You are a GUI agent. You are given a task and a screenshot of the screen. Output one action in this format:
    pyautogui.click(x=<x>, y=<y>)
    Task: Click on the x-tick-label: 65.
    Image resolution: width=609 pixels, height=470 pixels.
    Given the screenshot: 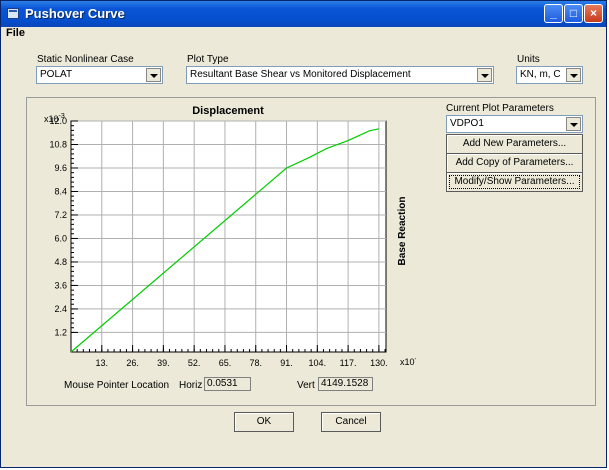 What is the action you would take?
    pyautogui.click(x=225, y=363)
    